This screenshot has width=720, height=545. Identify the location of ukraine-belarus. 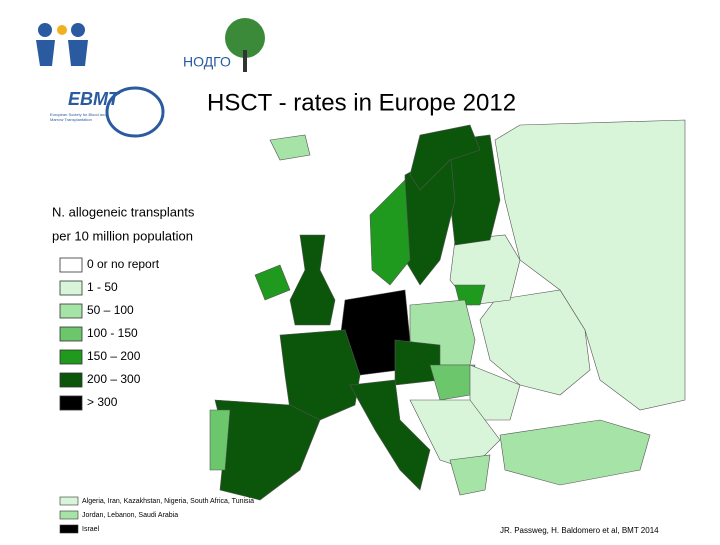
(535, 342).